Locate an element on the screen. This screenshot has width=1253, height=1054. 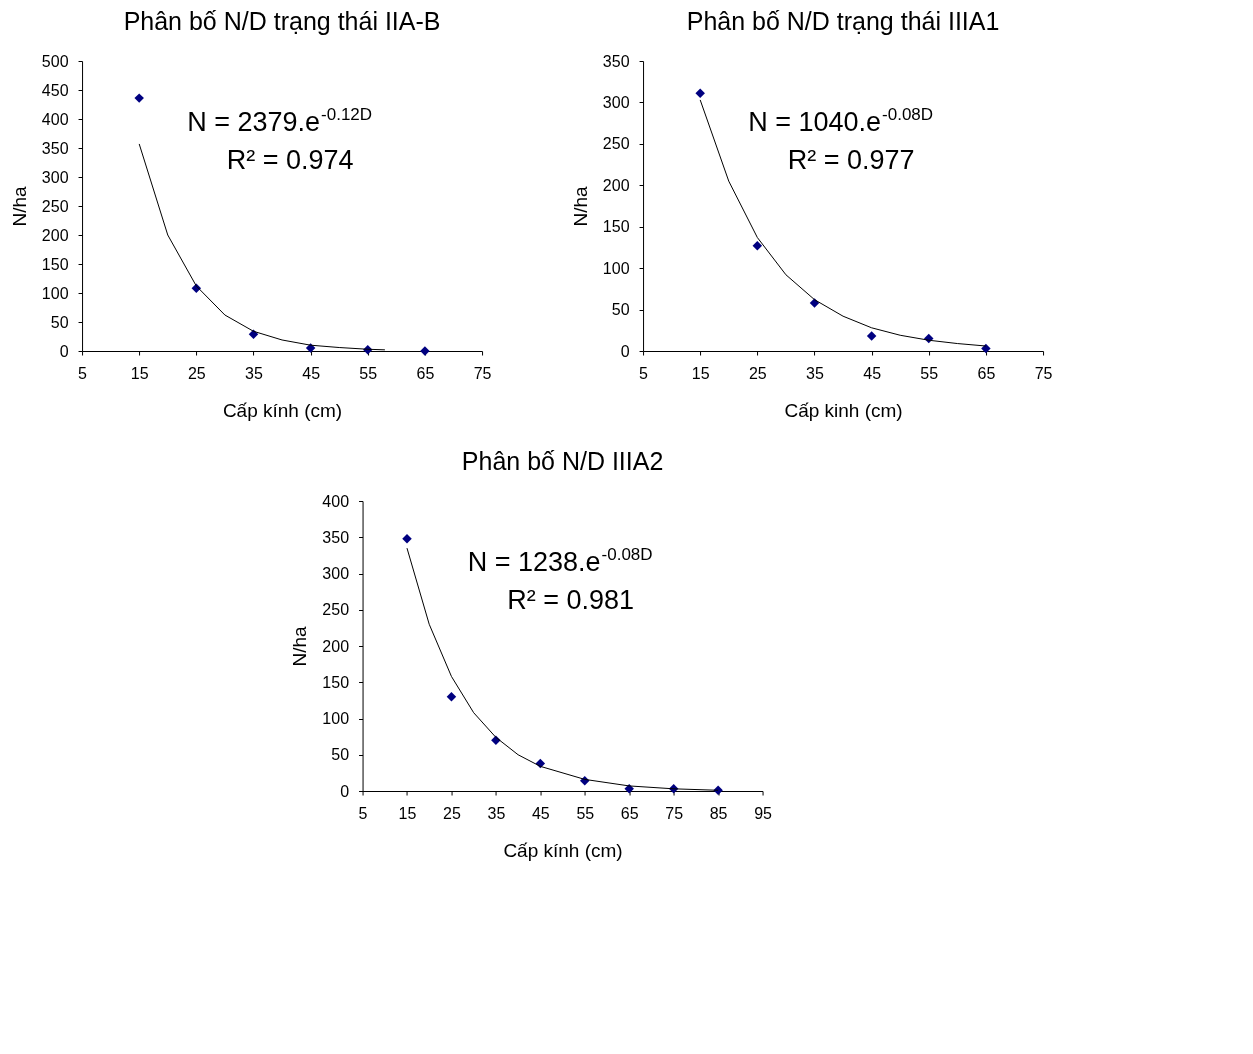
annotation: R² = 0.981 is located at coordinates (570, 600).